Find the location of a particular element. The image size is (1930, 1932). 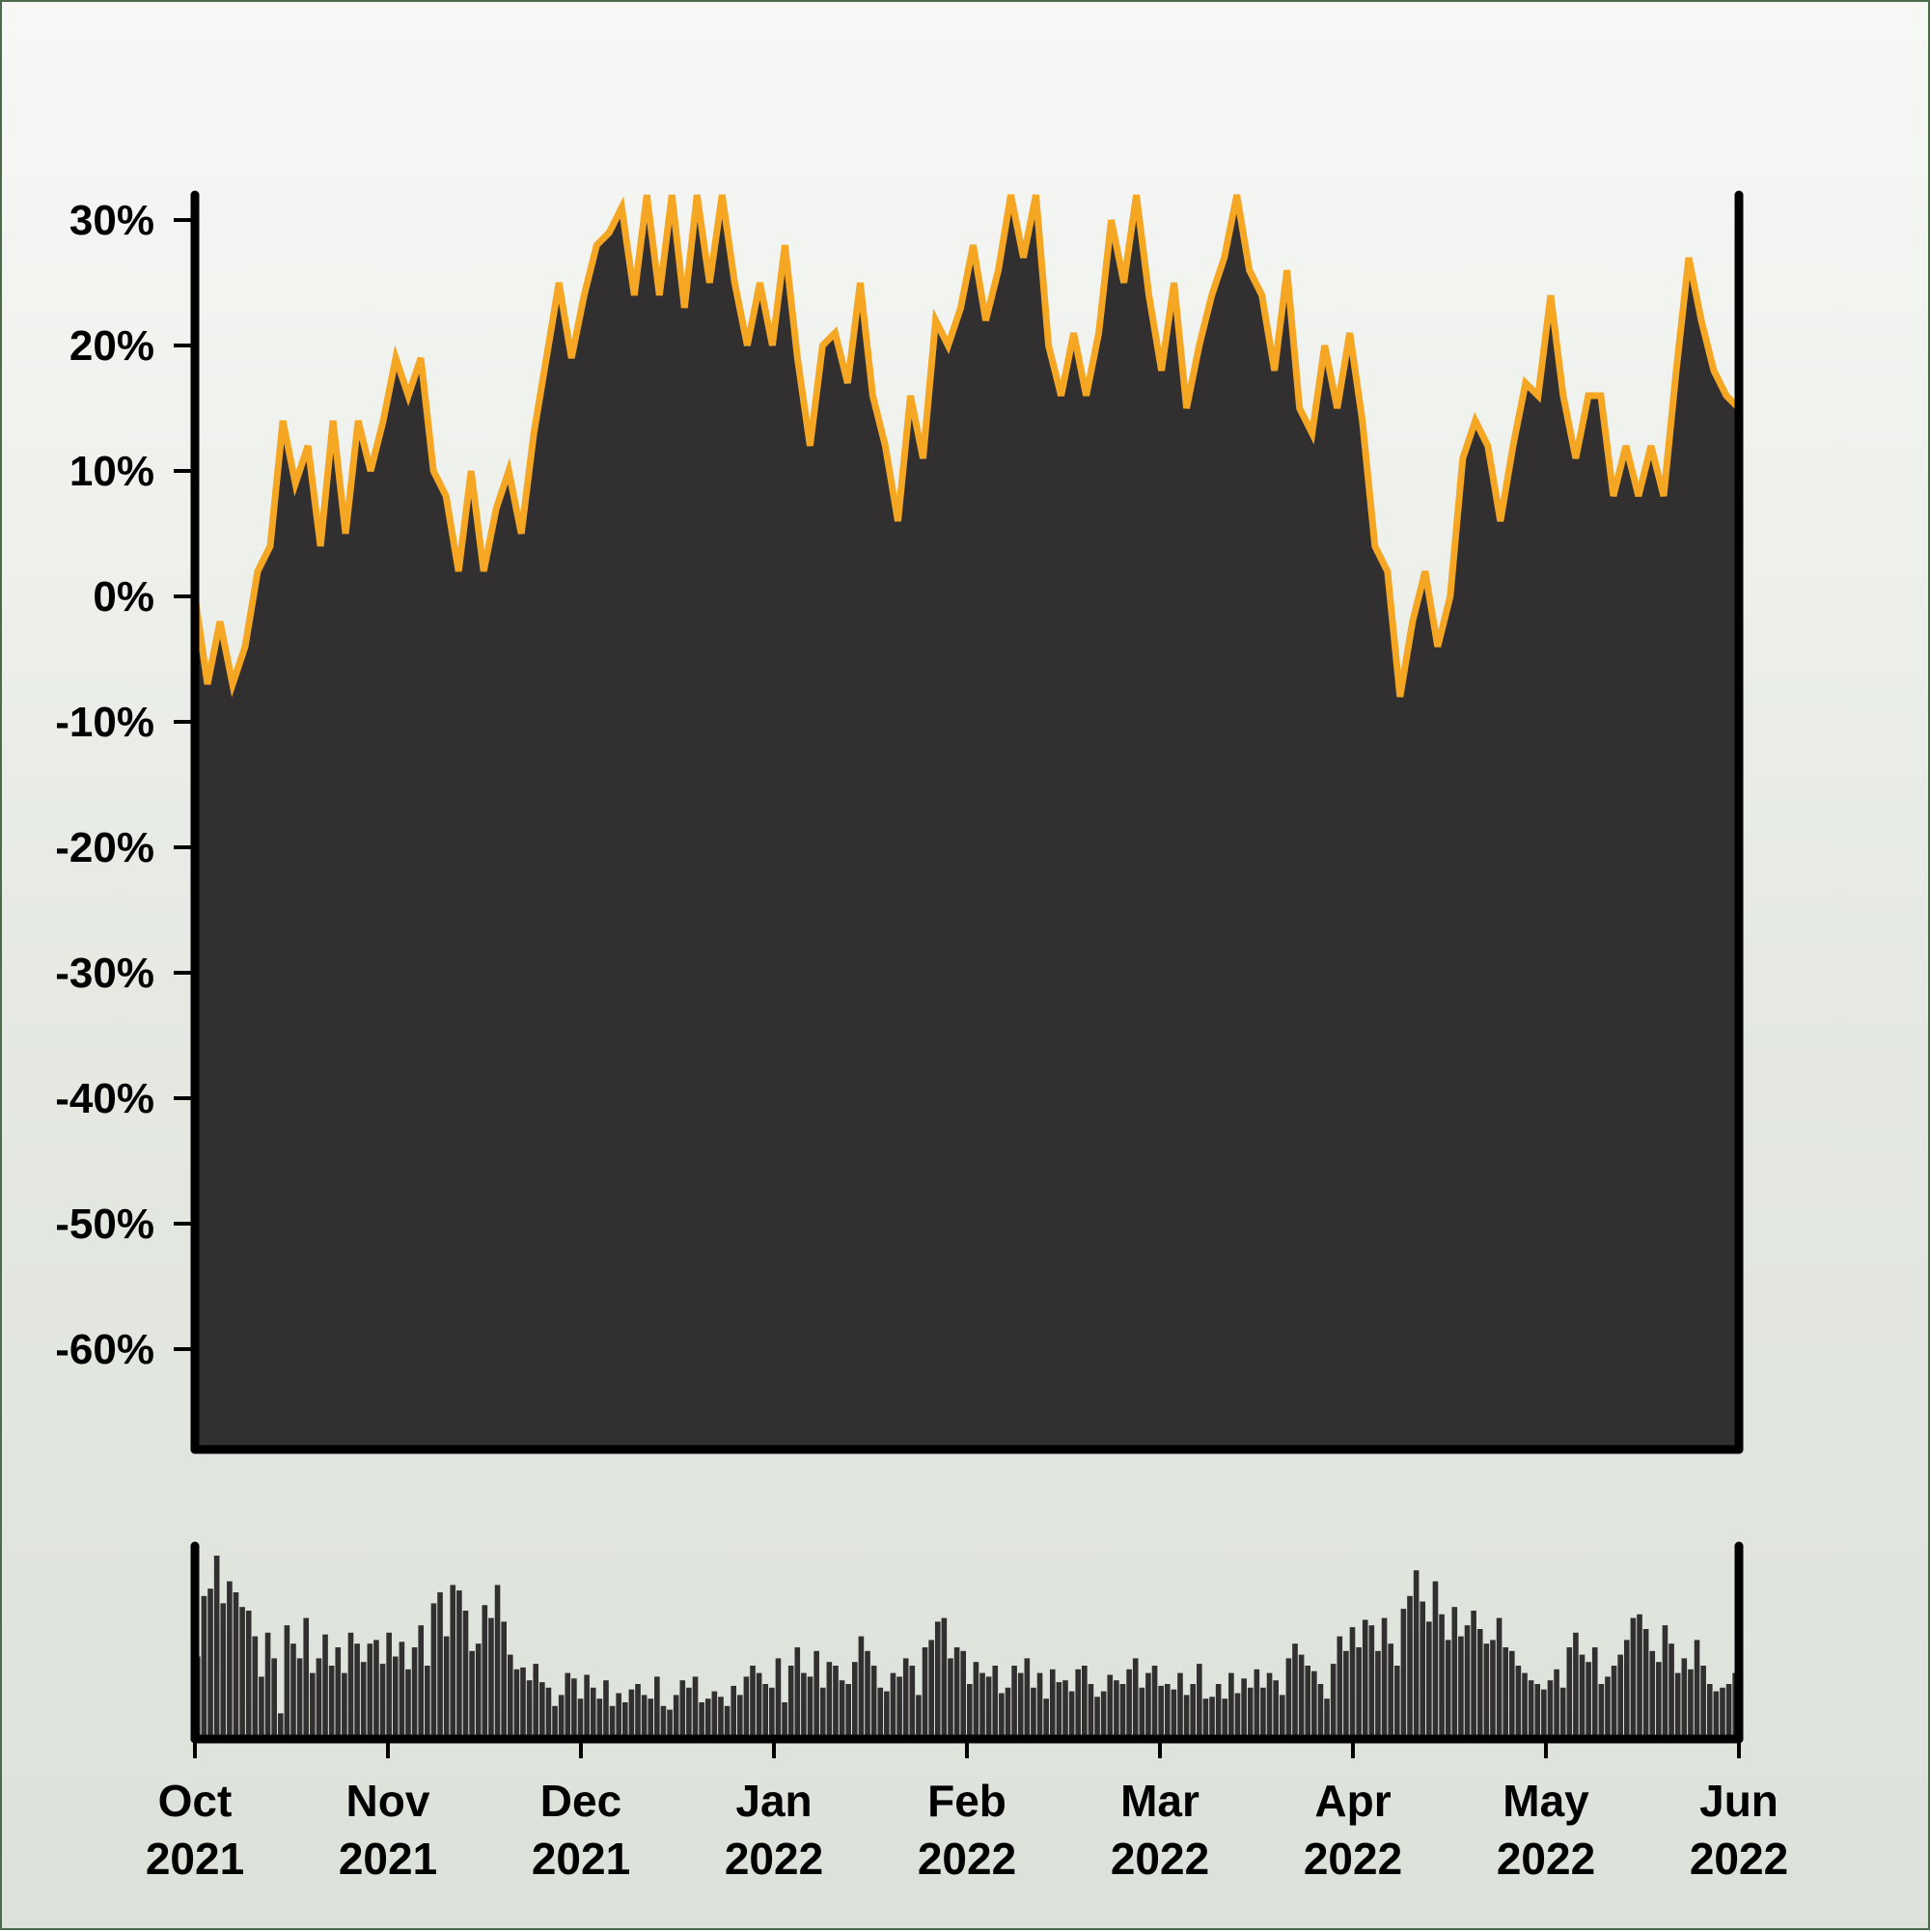

x-tick-label-year: 2021 is located at coordinates (581, 1859).